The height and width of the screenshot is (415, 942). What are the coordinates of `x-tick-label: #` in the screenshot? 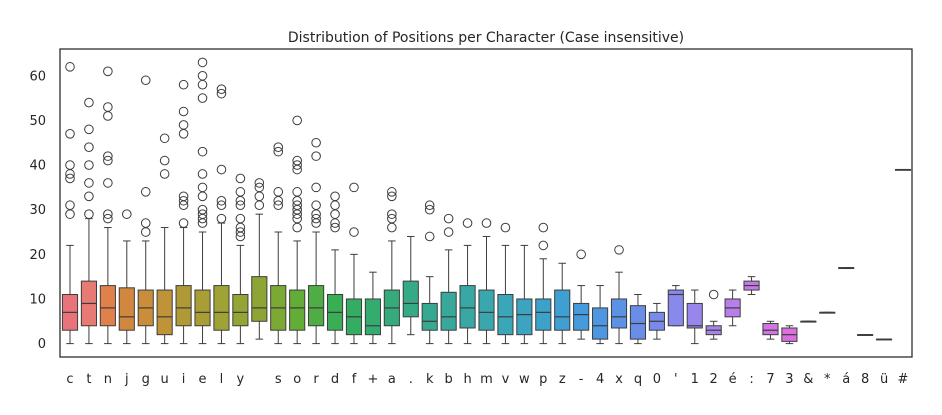 It's located at (903, 379).